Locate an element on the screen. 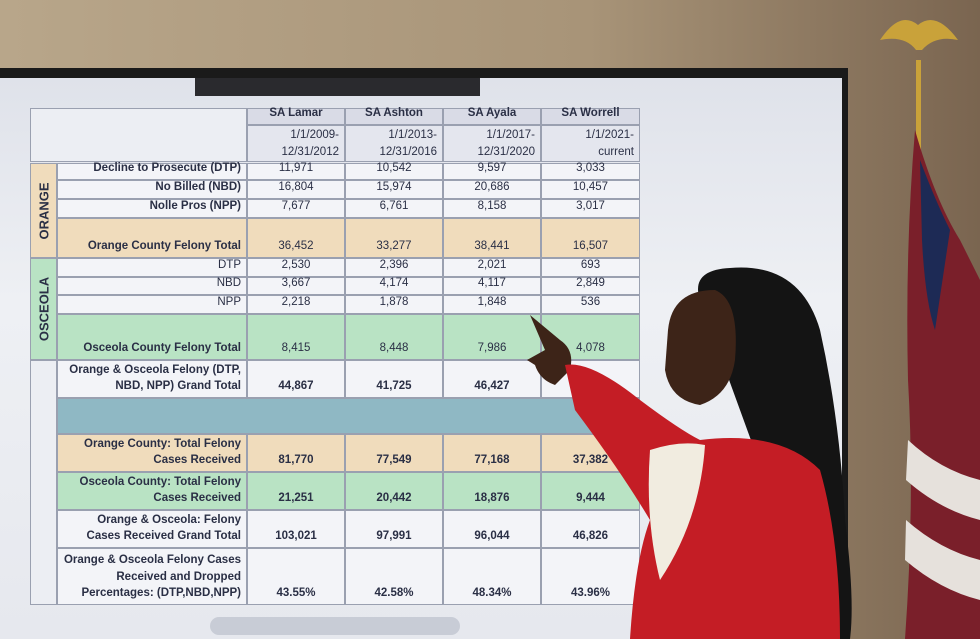 The image size is (980, 639). separator is located at coordinates (348, 416).